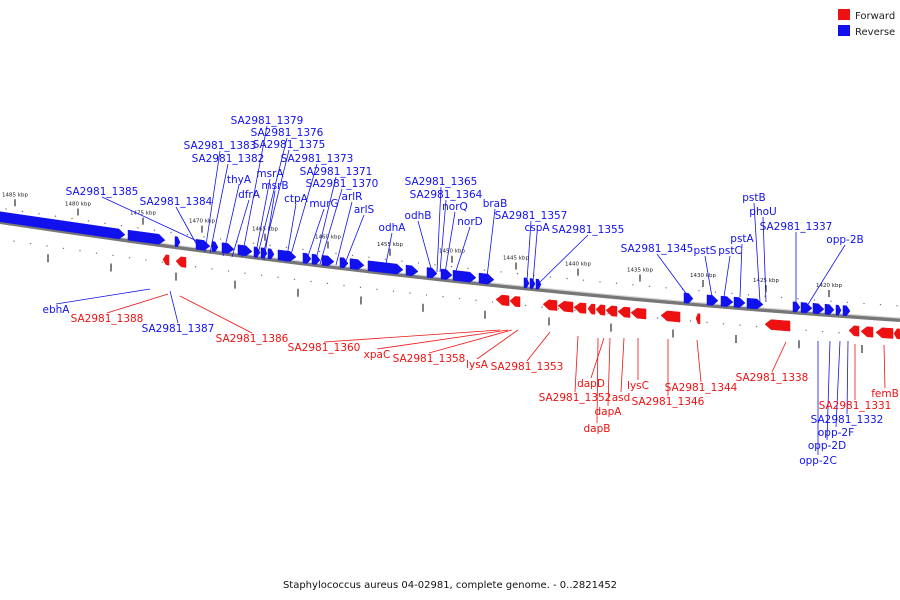 The image size is (900, 600). What do you see at coordinates (847, 420) in the screenshot?
I see `reverse-gene-label: SA2981_1332` at bounding box center [847, 420].